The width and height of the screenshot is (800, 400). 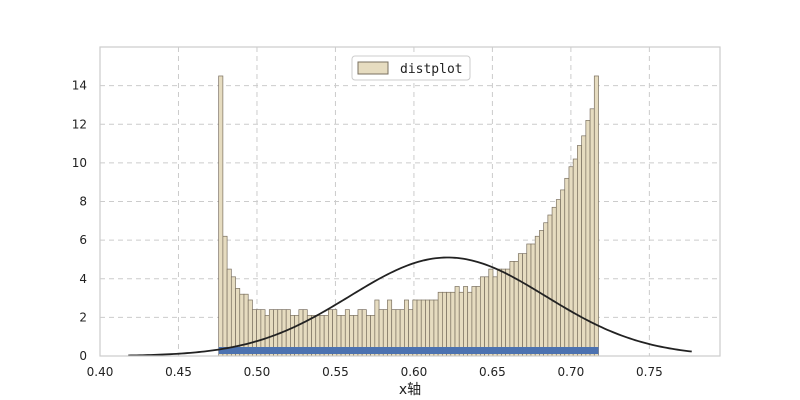 What do you see at coordinates (257, 372) in the screenshot?
I see `x-tick-label: 0.50` at bounding box center [257, 372].